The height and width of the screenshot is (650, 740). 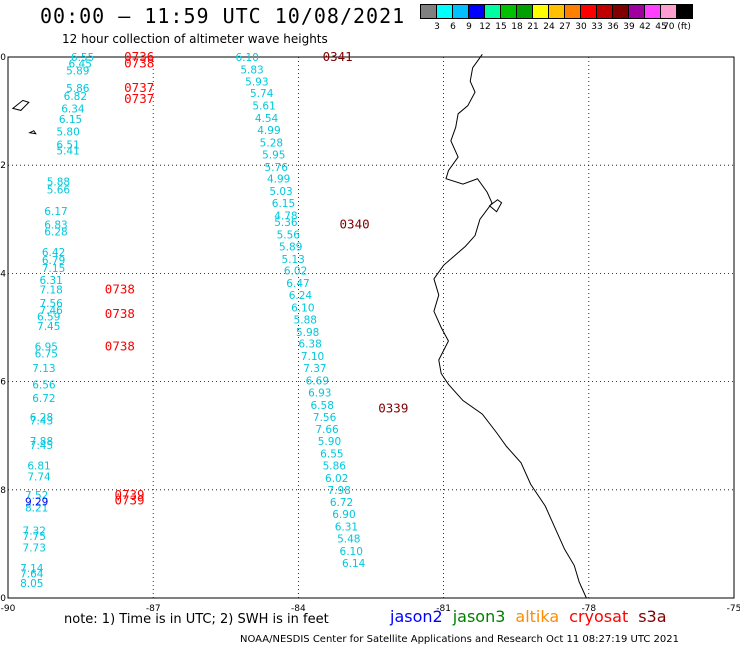 What do you see at coordinates (453, 27) in the screenshot?
I see `colorbar-label: 6` at bounding box center [453, 27].